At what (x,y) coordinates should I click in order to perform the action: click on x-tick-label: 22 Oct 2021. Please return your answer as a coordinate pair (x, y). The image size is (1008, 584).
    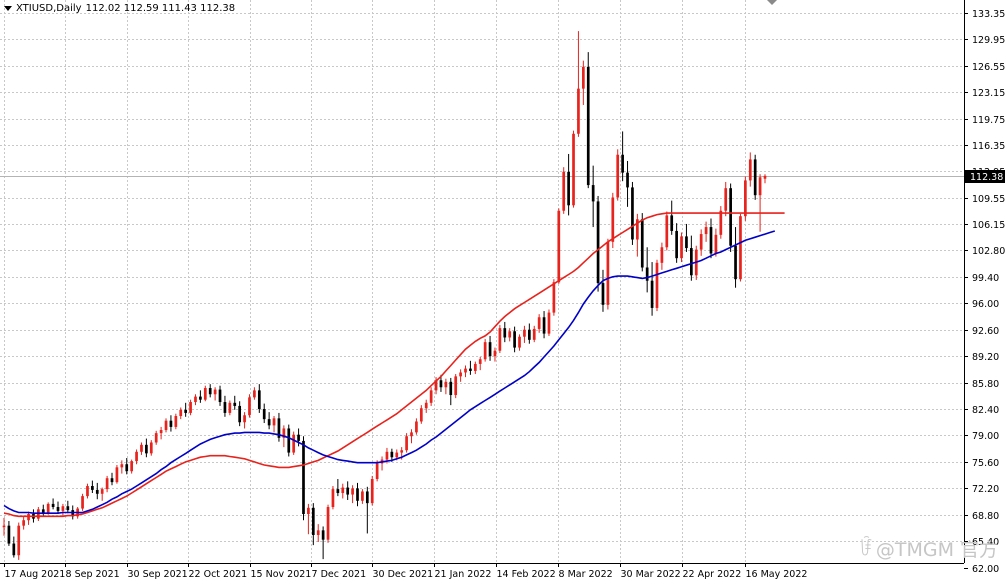
    Looking at the image, I should click on (218, 574).